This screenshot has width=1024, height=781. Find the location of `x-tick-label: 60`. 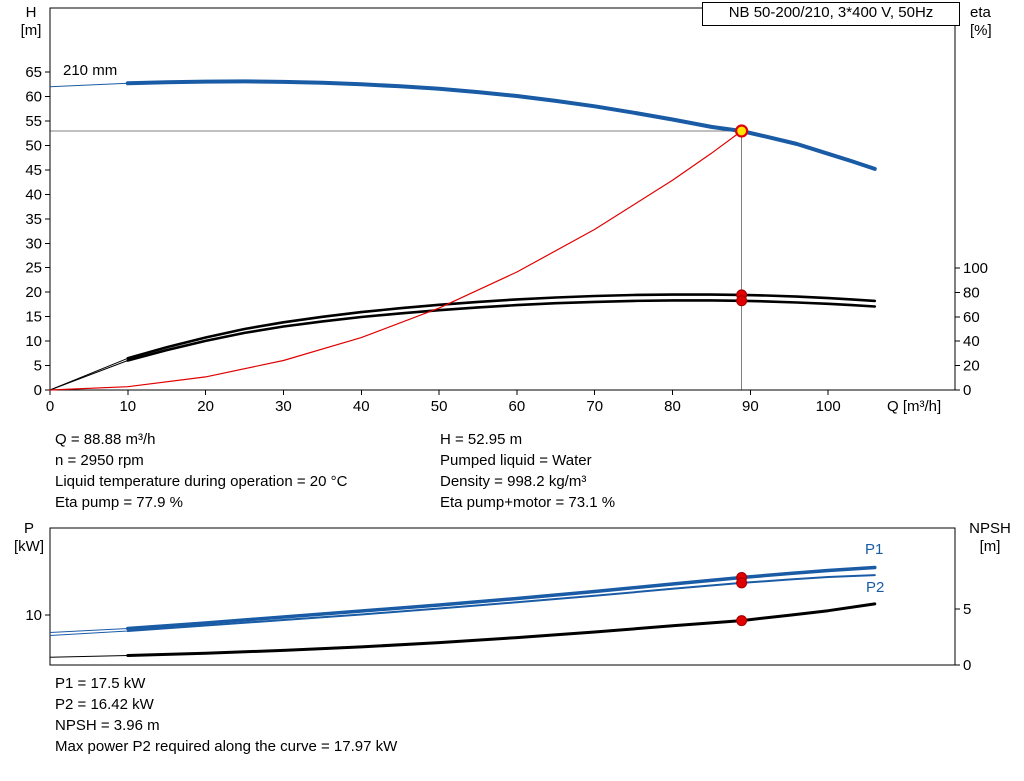

x-tick-label: 60 is located at coordinates (517, 406).